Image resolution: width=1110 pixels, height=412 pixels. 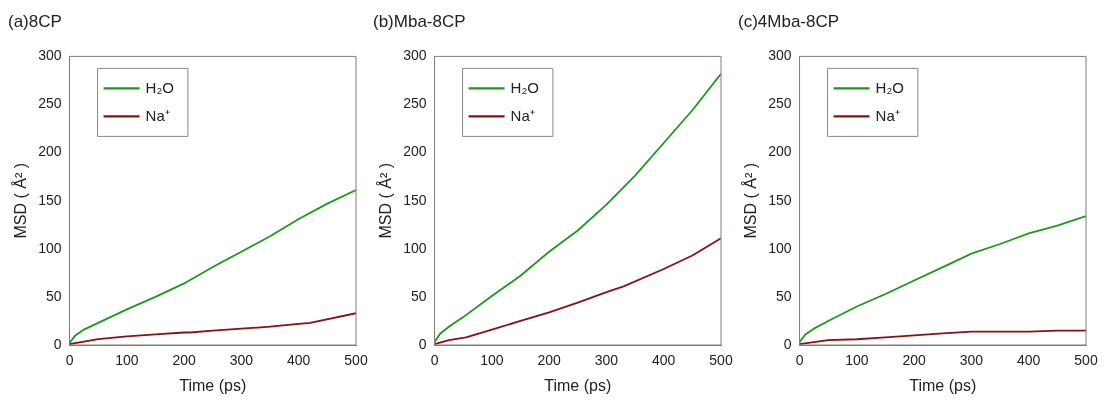 I want to click on chart-title: (c)4Mba-8CP, so click(x=789, y=21).